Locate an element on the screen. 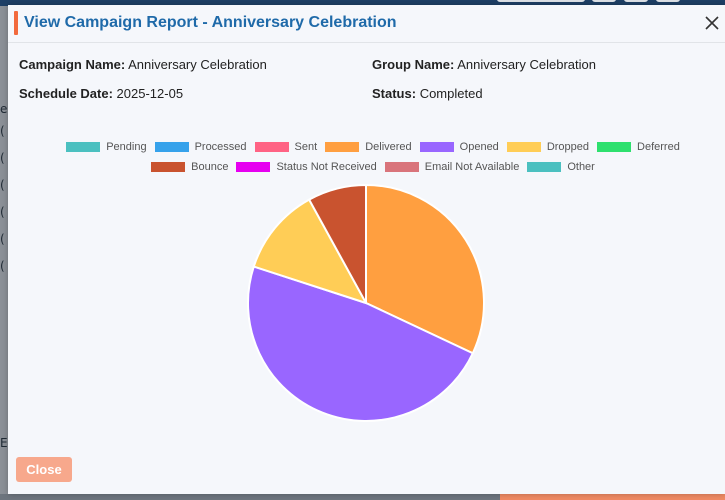 The image size is (725, 500). legend-item: Processed is located at coordinates (200, 147).